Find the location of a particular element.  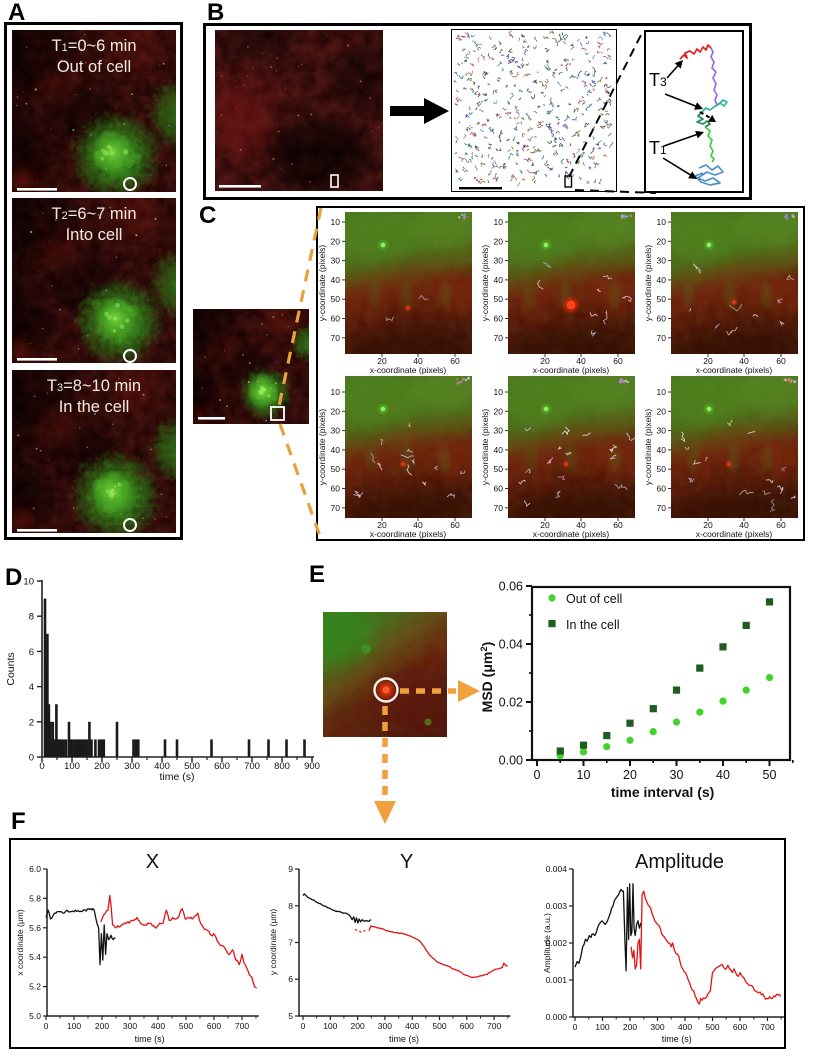

svg-text: 0.04 is located at coordinates (511, 645).